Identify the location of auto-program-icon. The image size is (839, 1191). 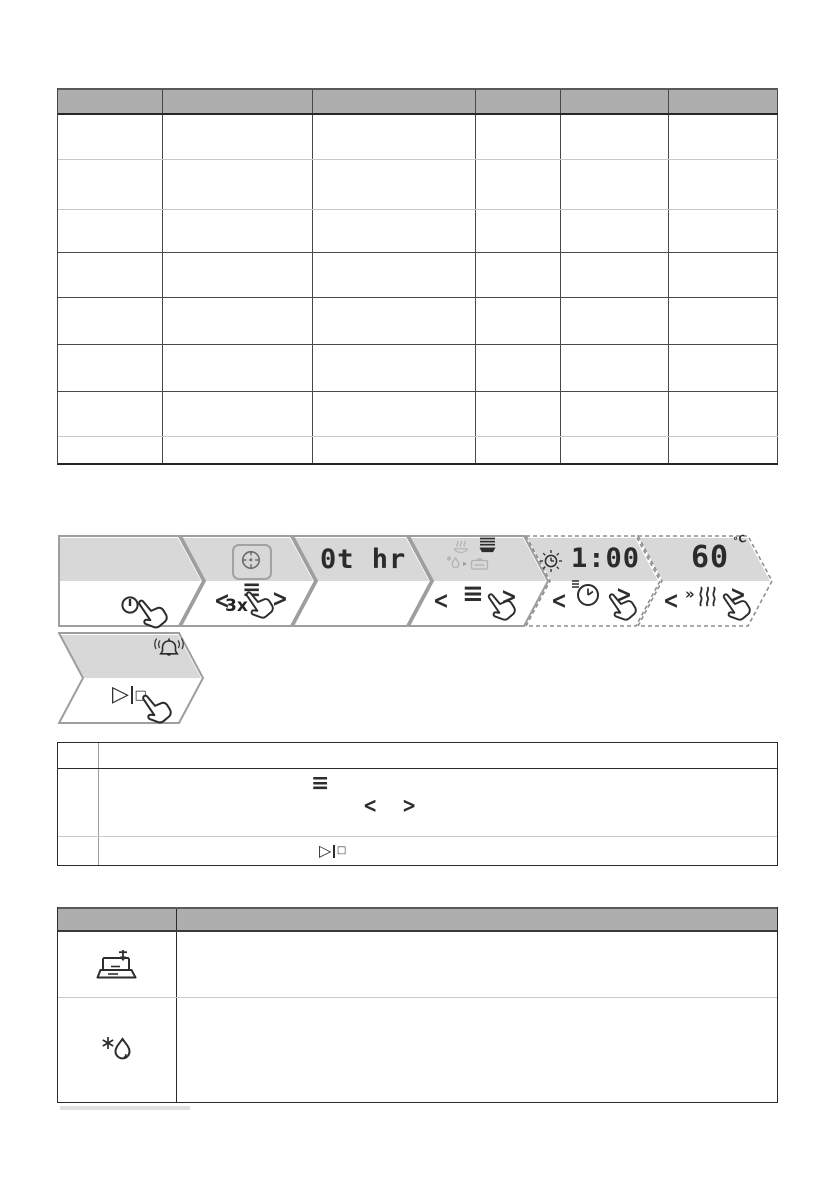
(251, 560).